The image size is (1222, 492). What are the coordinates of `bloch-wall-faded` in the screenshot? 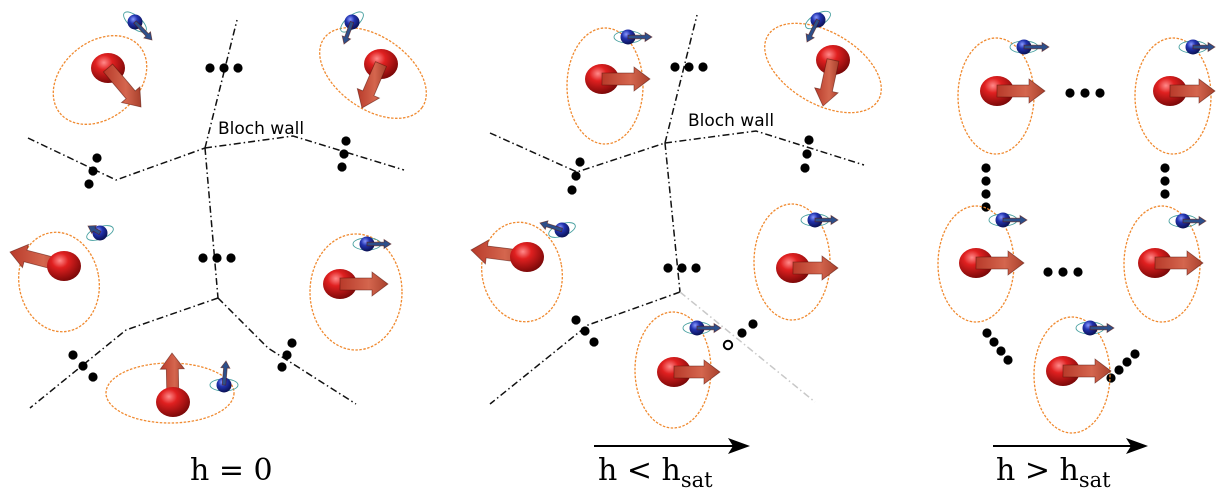 It's located at (747, 347).